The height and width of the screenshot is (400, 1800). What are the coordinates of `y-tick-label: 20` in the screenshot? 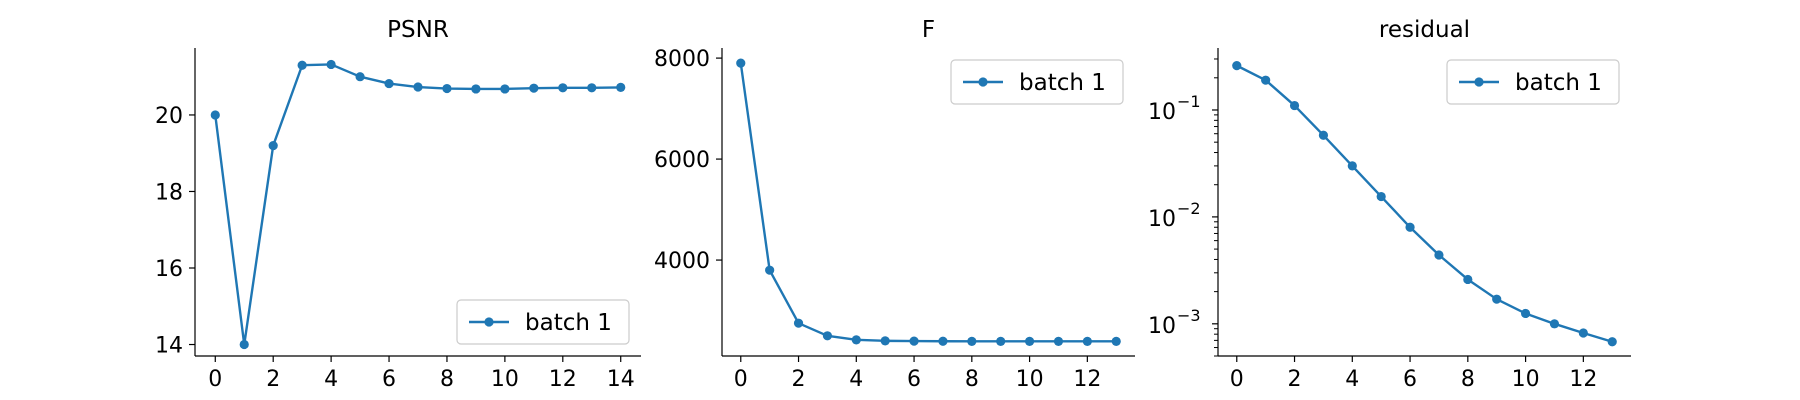 It's located at (169, 116).